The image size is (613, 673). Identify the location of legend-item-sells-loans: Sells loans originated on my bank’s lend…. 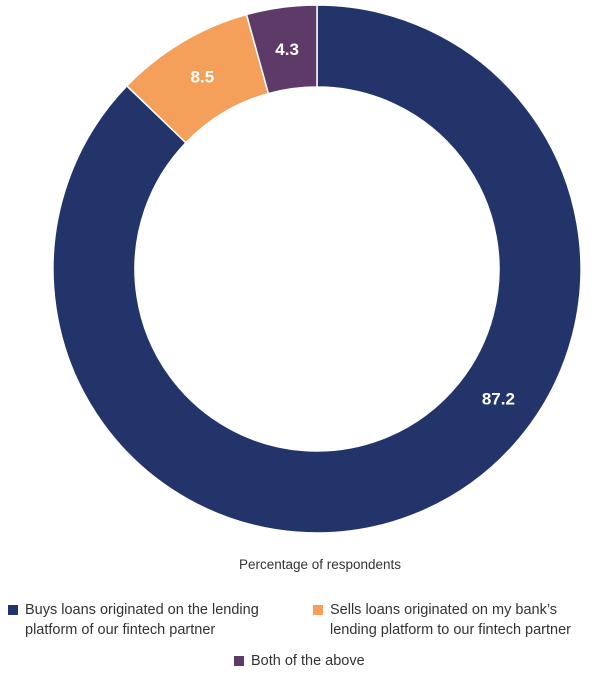
(463, 620).